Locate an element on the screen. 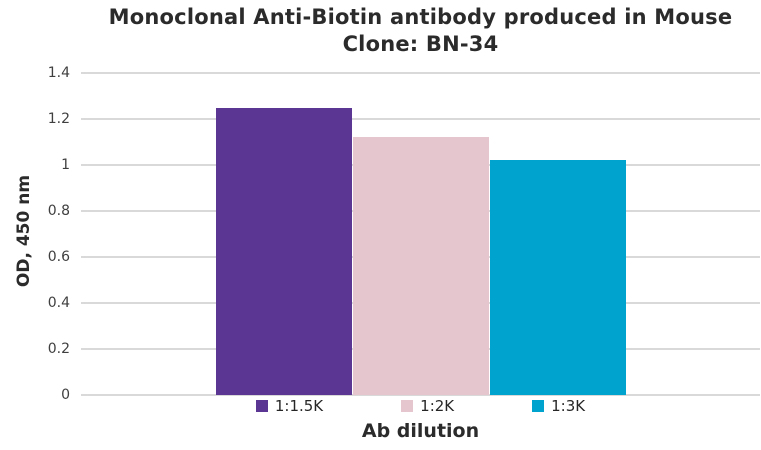 The height and width of the screenshot is (450, 761). legend-item-1:2K: 1:2K is located at coordinates (427, 406).